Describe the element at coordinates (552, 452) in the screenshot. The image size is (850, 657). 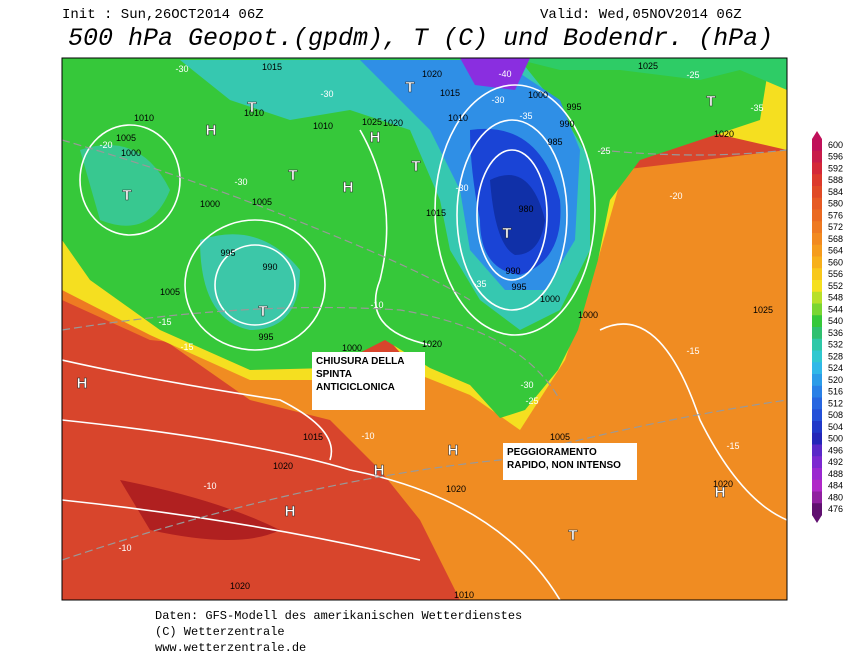
I see `annotation-text: PEGGIORAMENTO` at that location.